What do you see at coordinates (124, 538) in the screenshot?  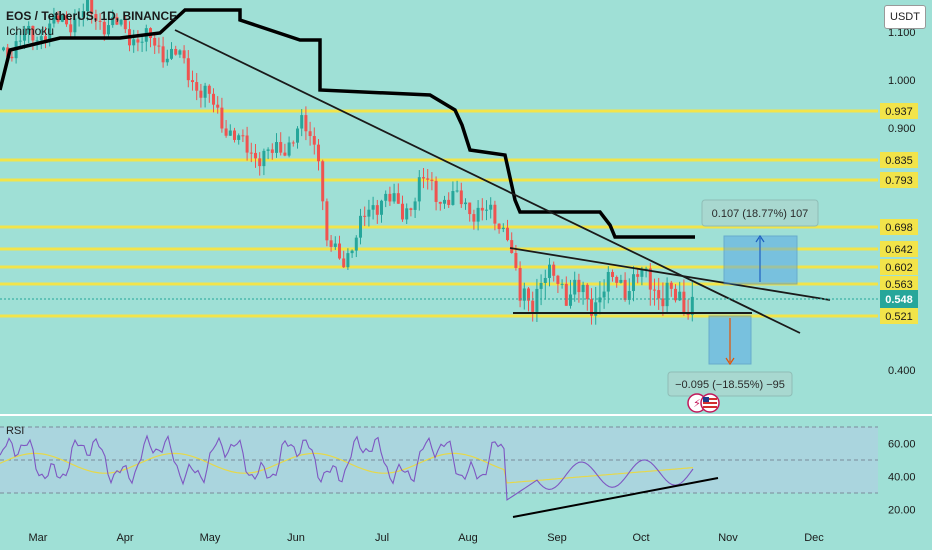 I see `x-axis-label: Apr` at bounding box center [124, 538].